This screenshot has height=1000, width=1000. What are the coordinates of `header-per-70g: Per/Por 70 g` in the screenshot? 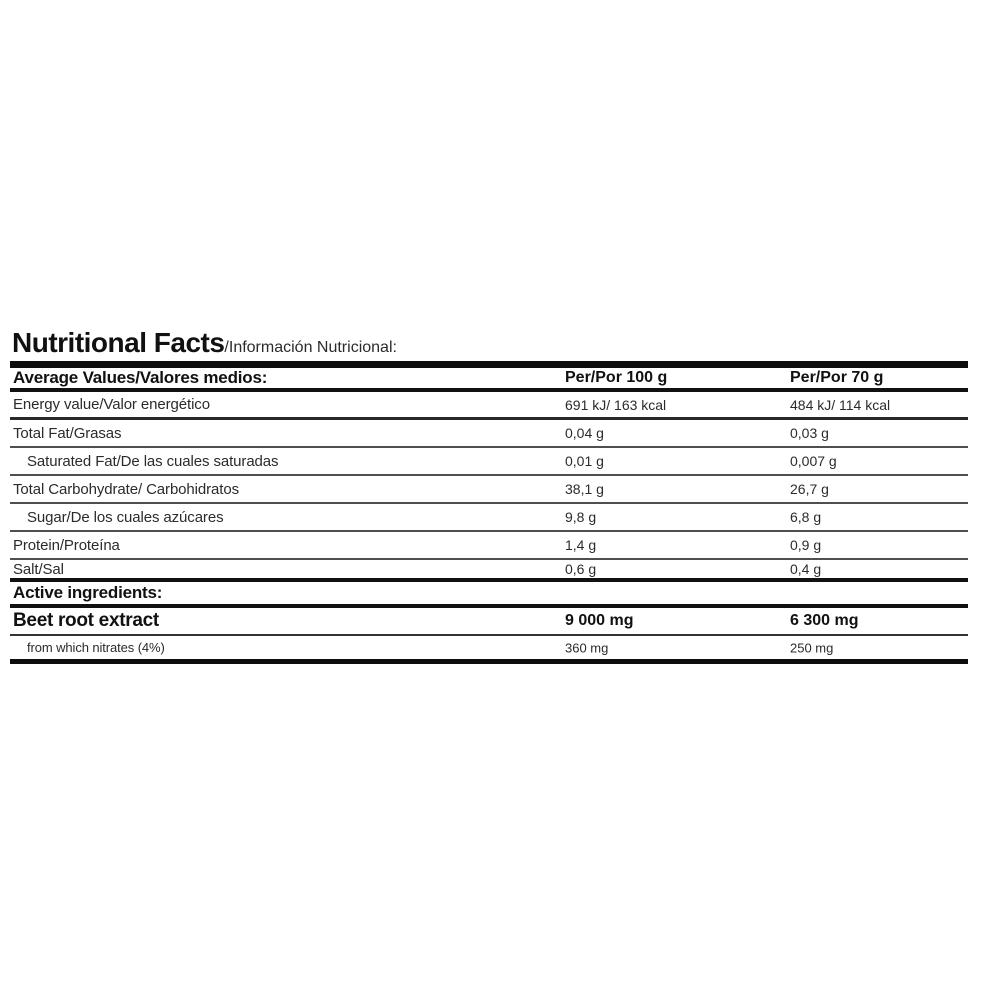 It's located at (837, 377).